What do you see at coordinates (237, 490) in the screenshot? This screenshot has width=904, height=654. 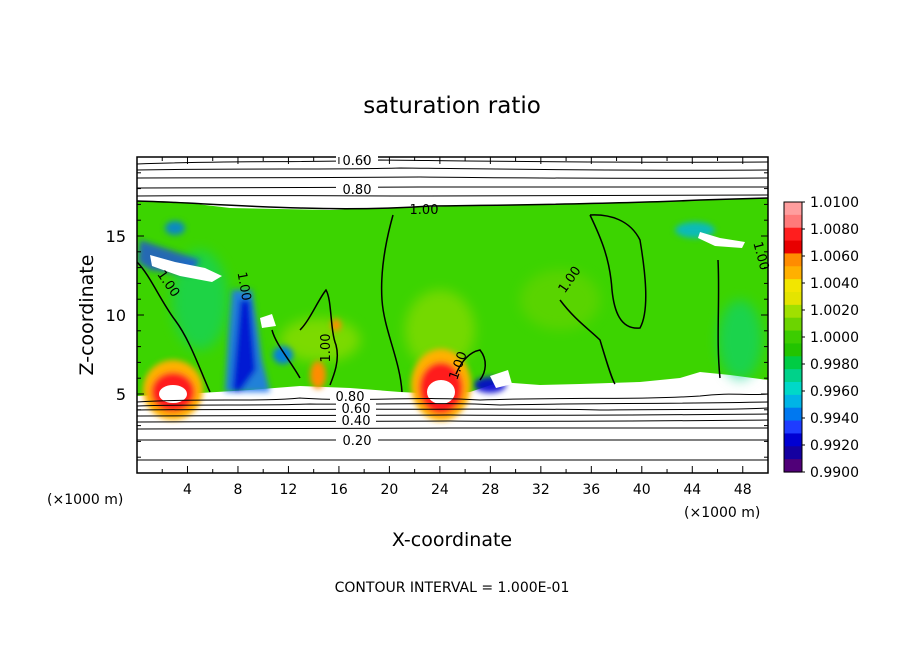 I see `x-tick-label: 8` at bounding box center [237, 490].